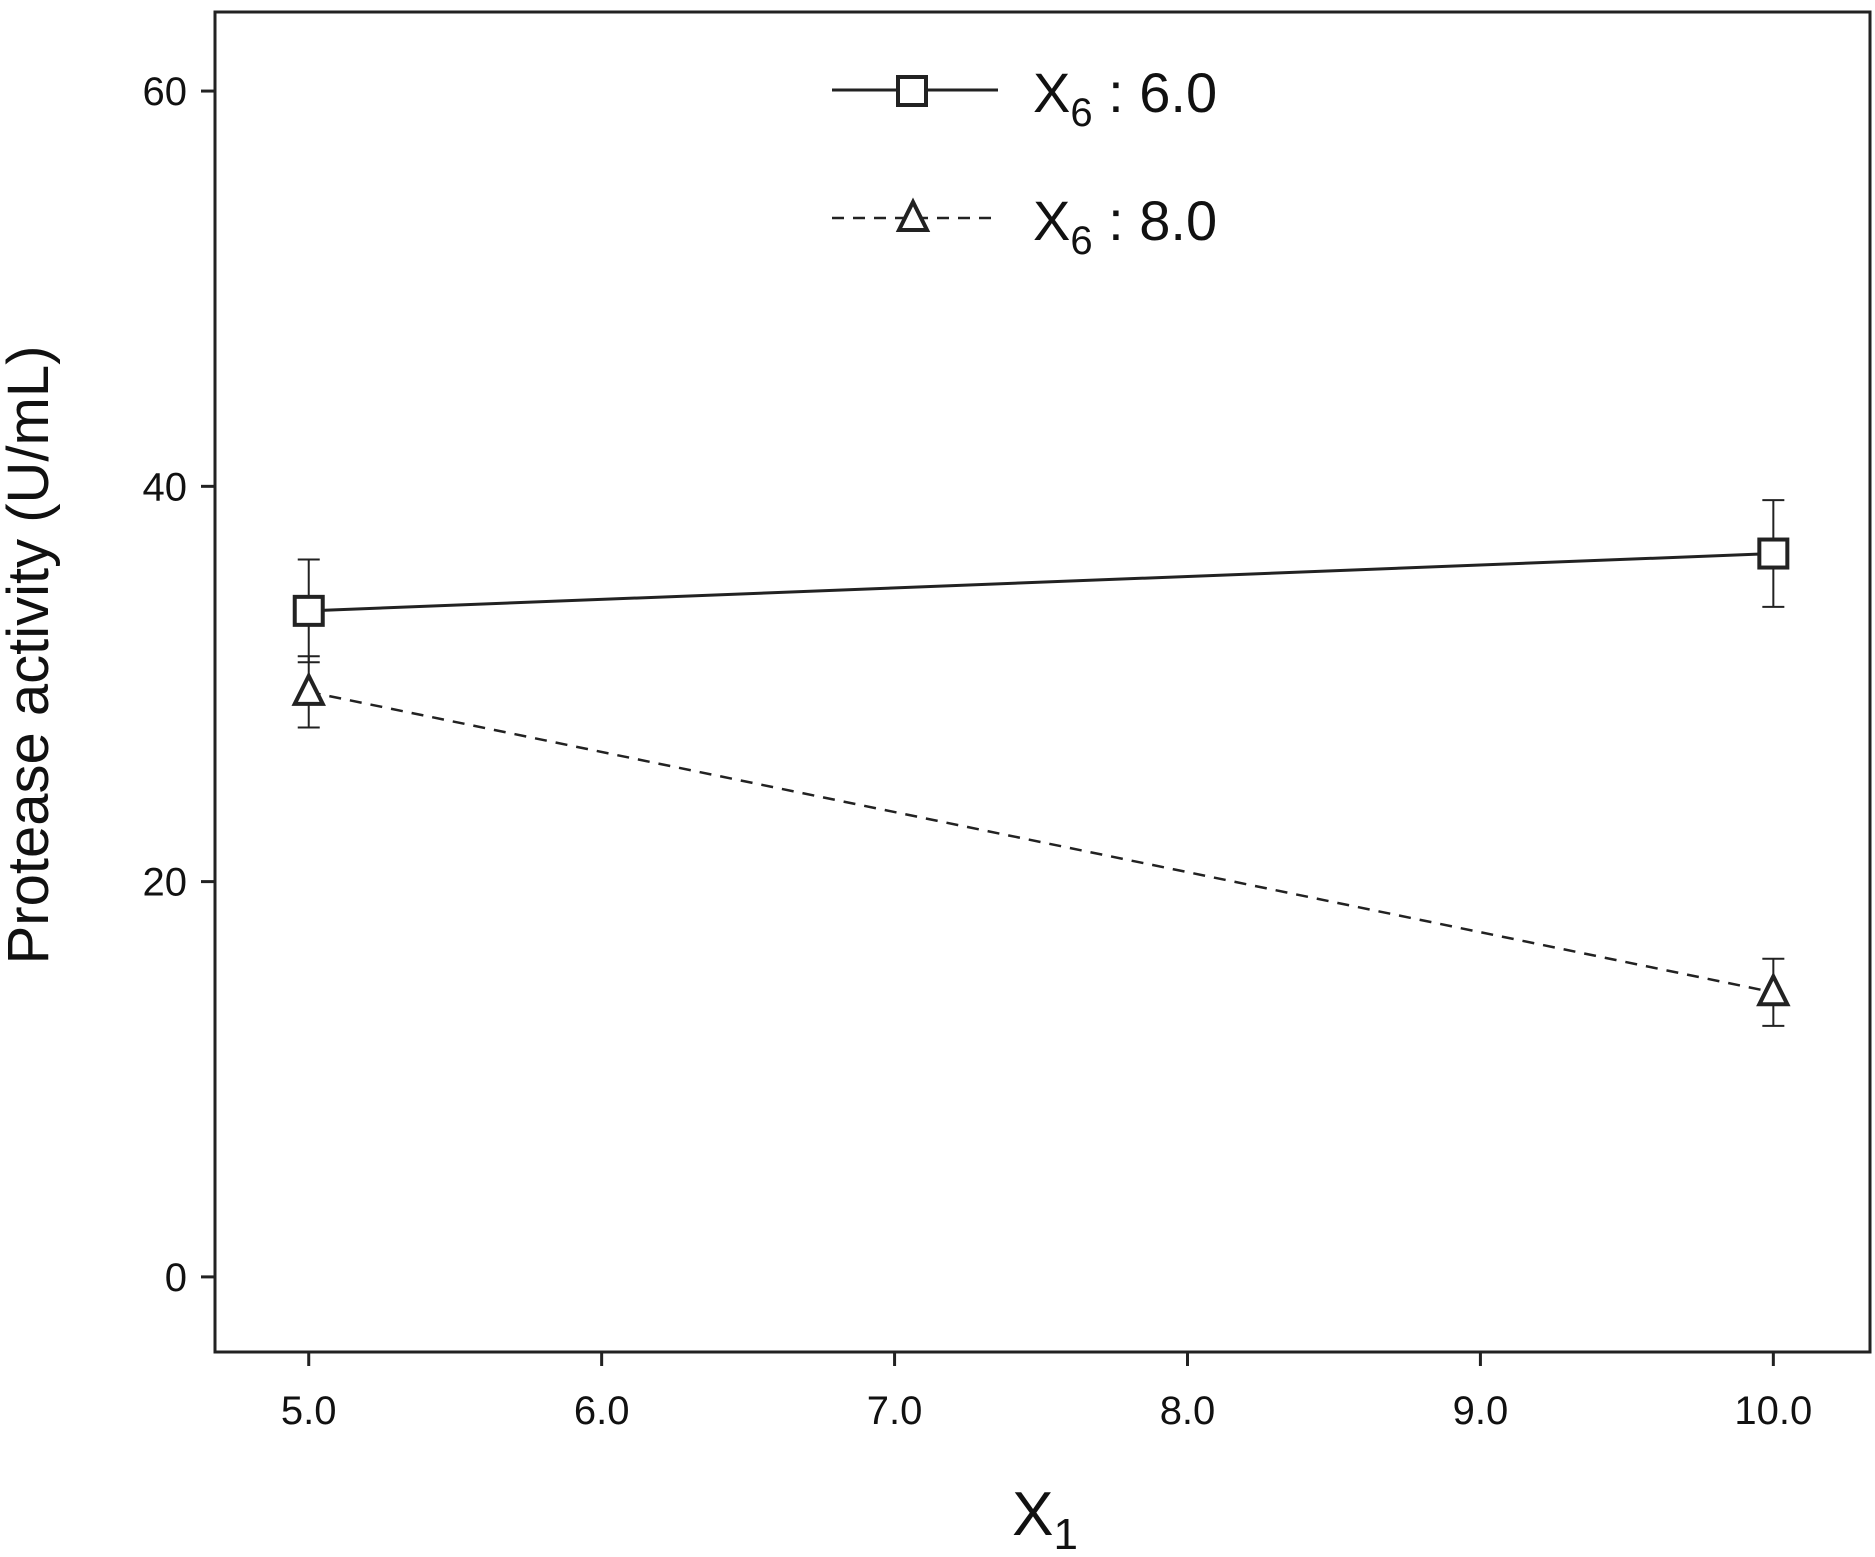  I want to click on x-axis-title-subscript: 1, so click(1065, 1533).